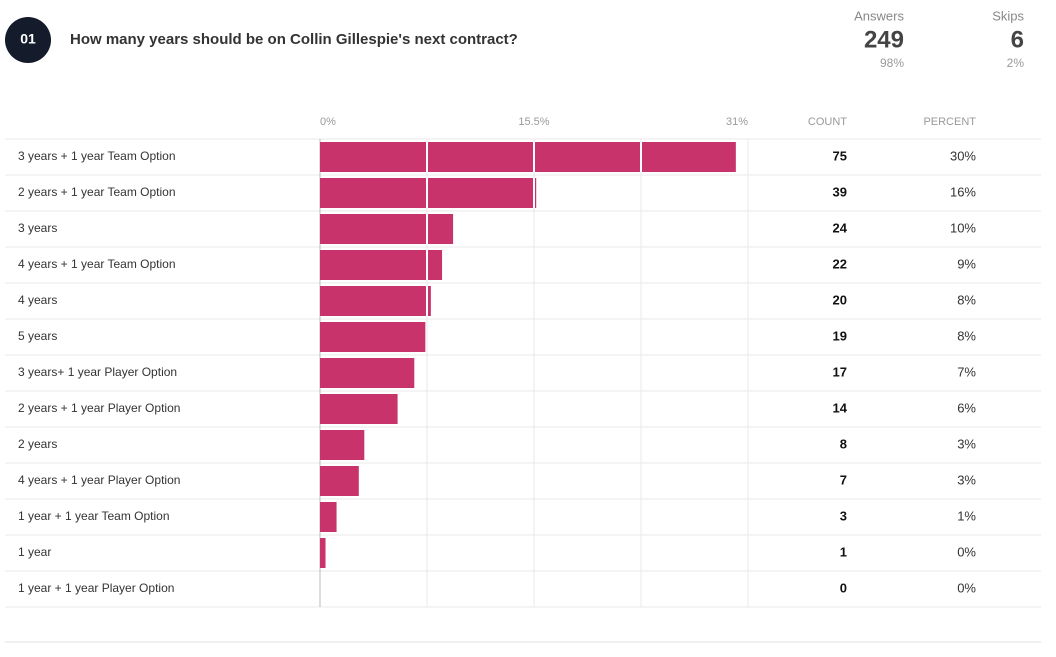  Describe the element at coordinates (840, 227) in the screenshot. I see `count: 24` at that location.